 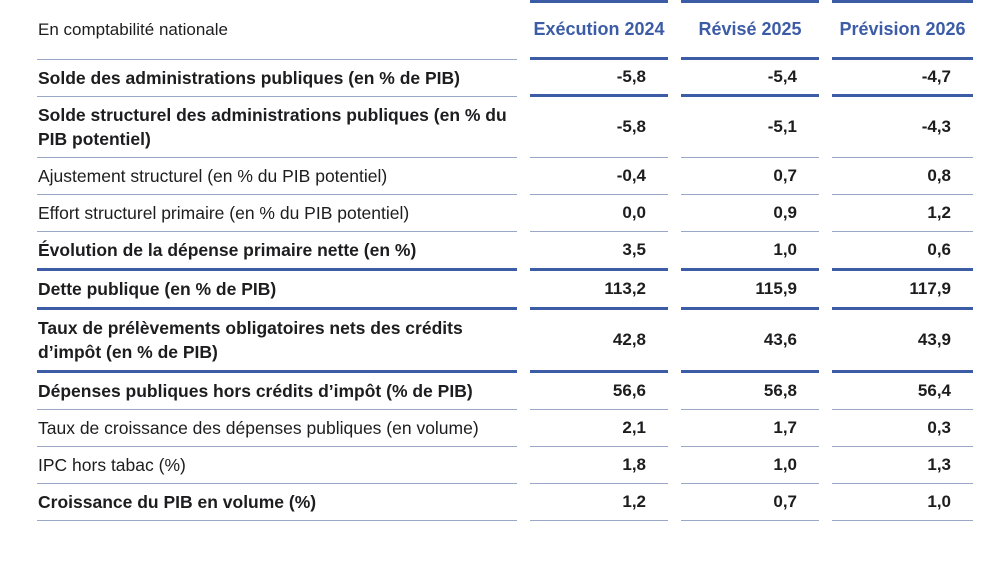 I want to click on value-cell: 42,8, so click(x=599, y=341).